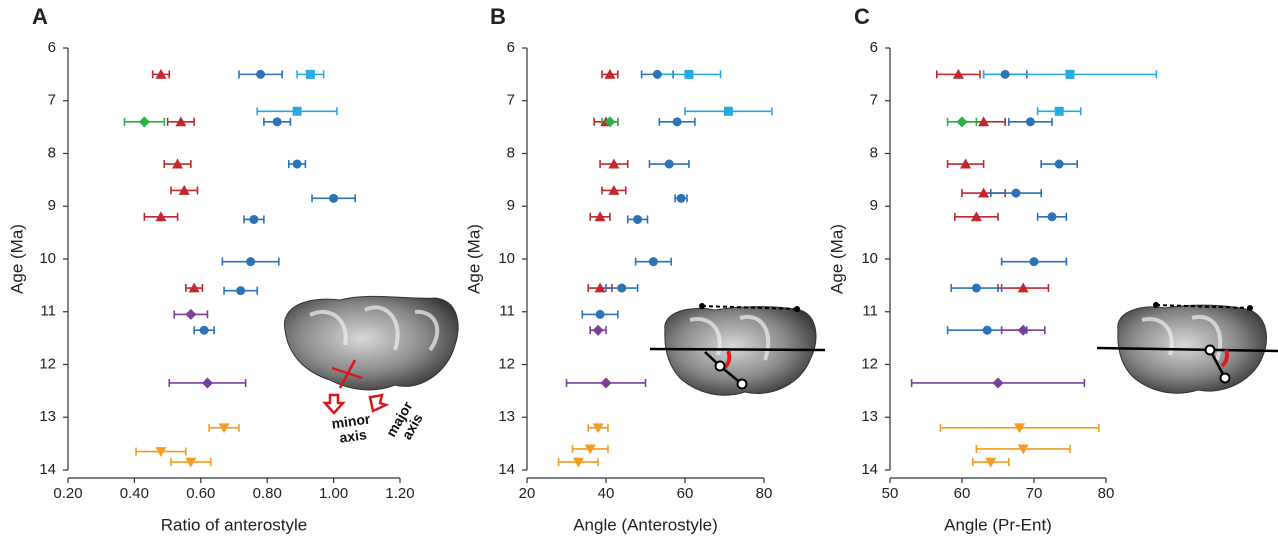 The width and height of the screenshot is (1278, 539). I want to click on x-tick-label: 70, so click(1034, 493).